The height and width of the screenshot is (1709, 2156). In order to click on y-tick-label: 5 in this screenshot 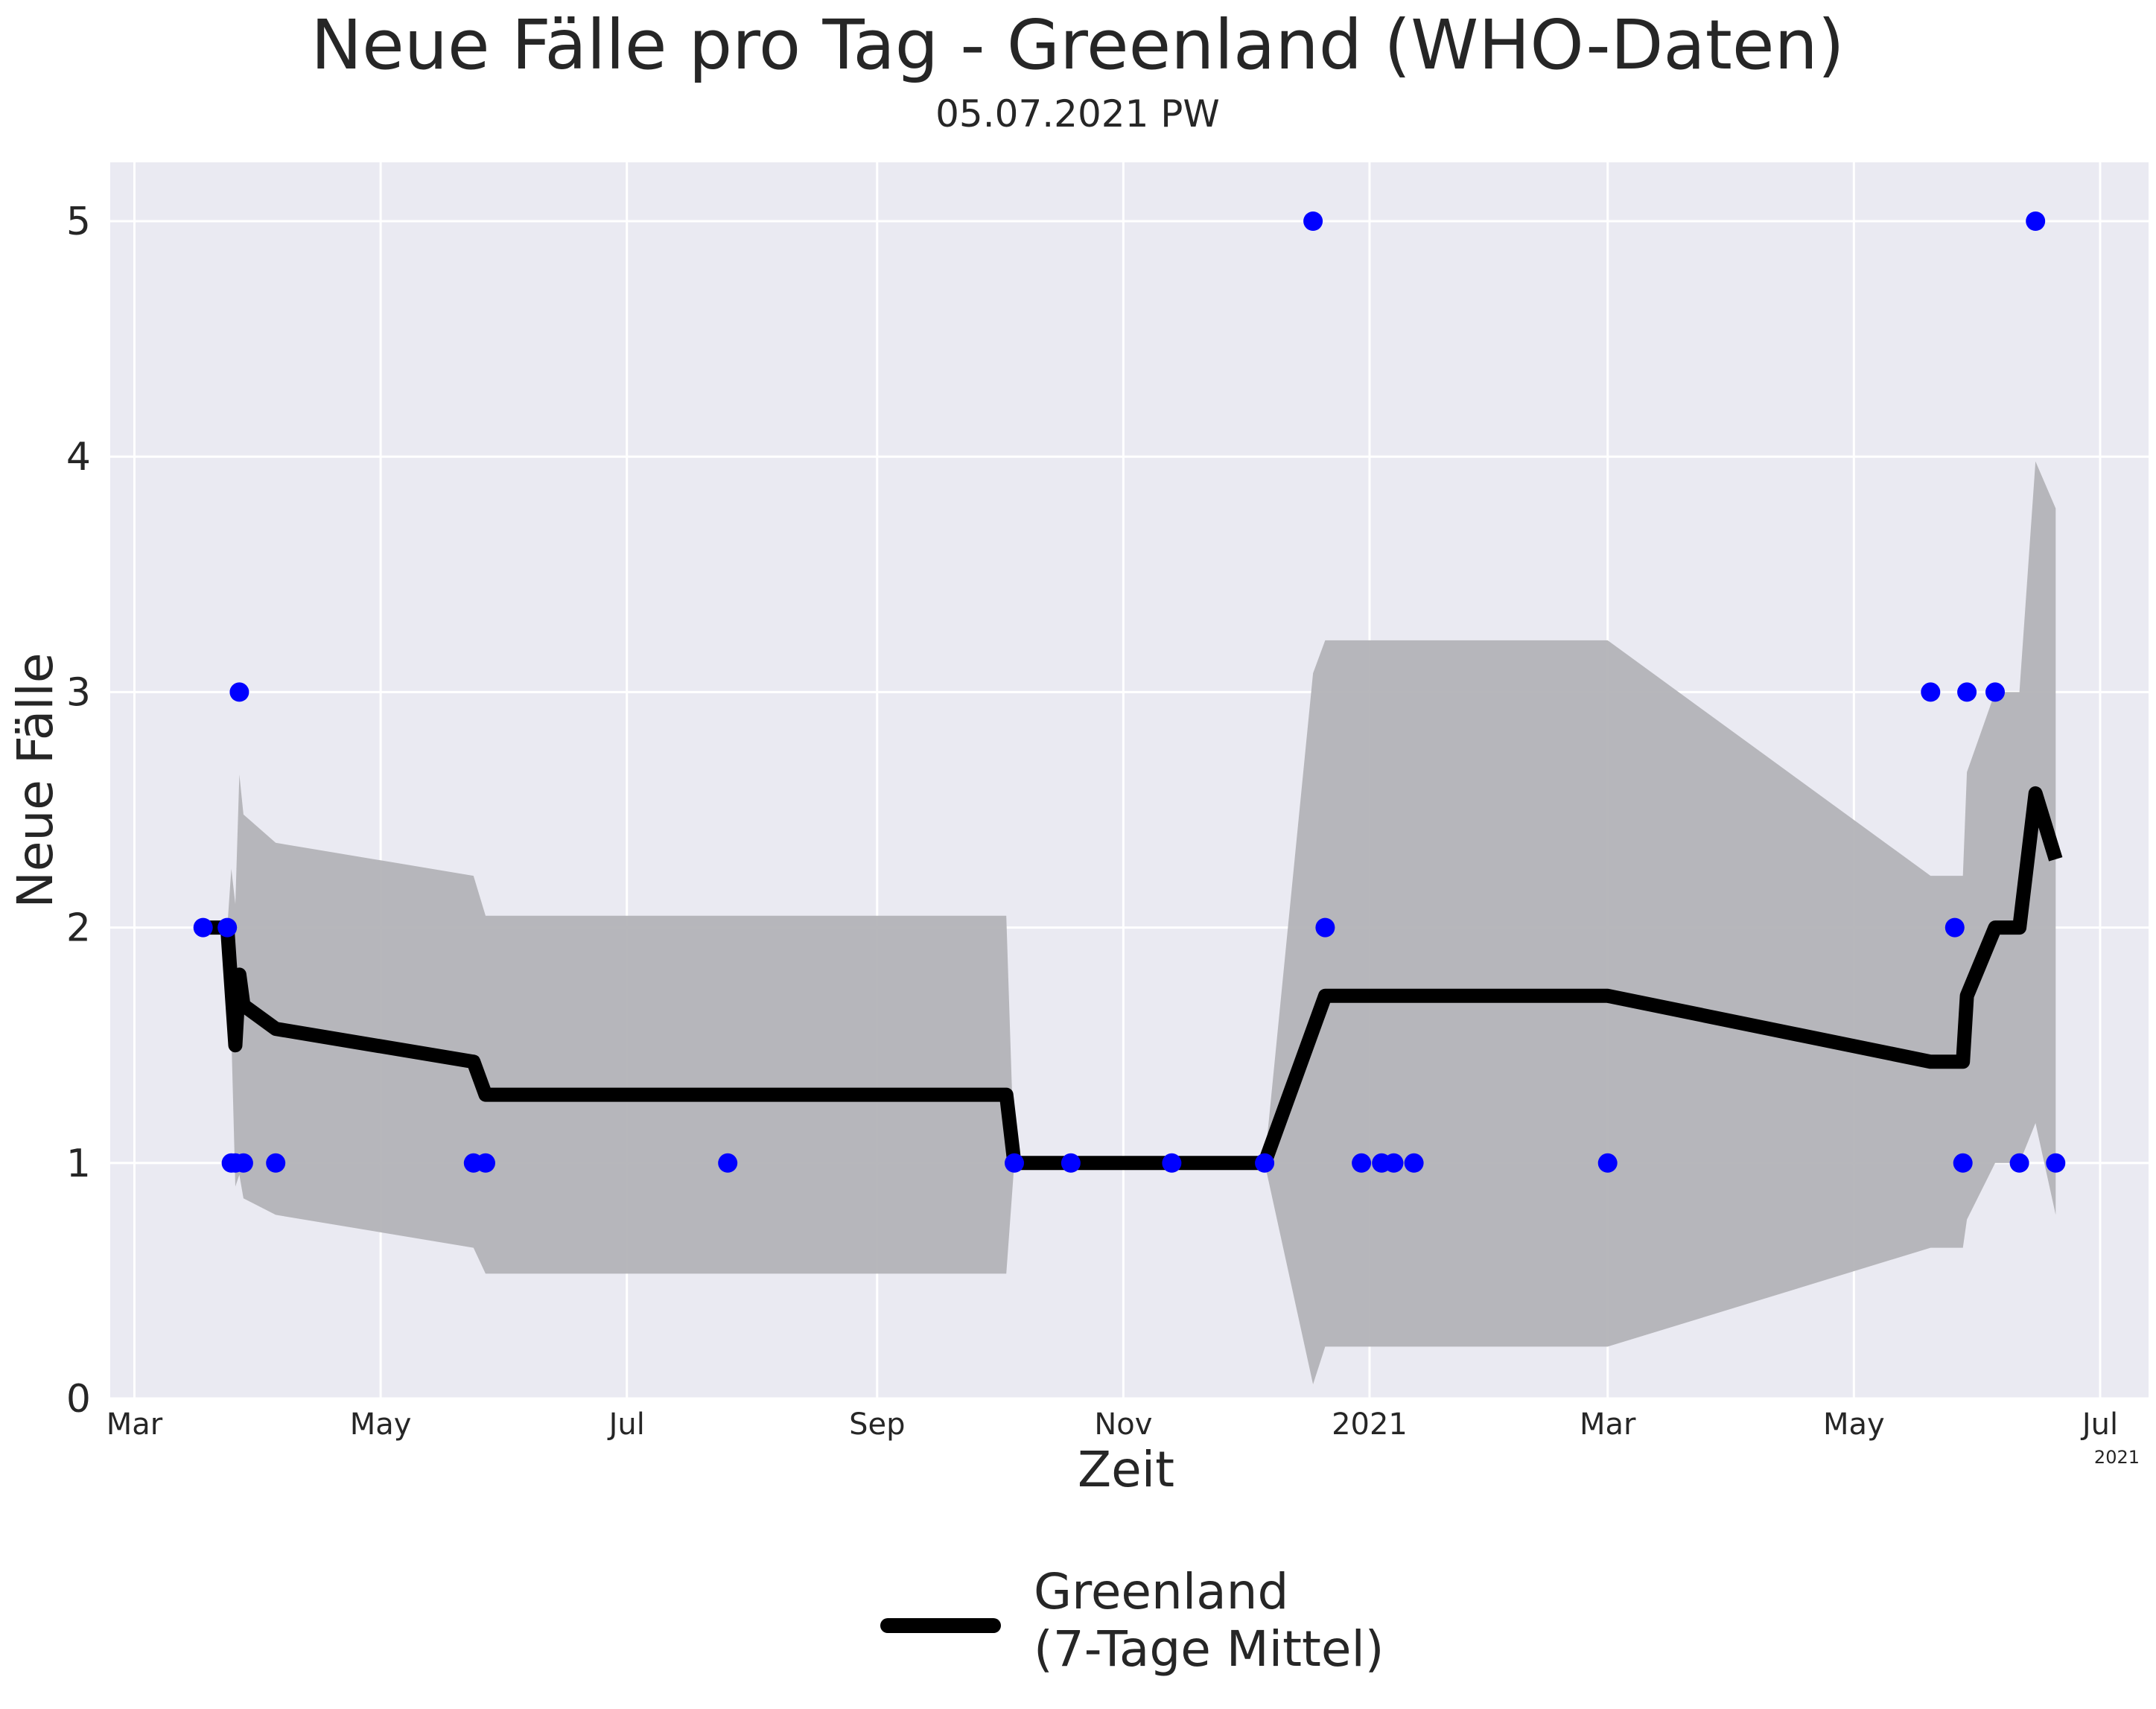, I will do `click(78, 222)`.